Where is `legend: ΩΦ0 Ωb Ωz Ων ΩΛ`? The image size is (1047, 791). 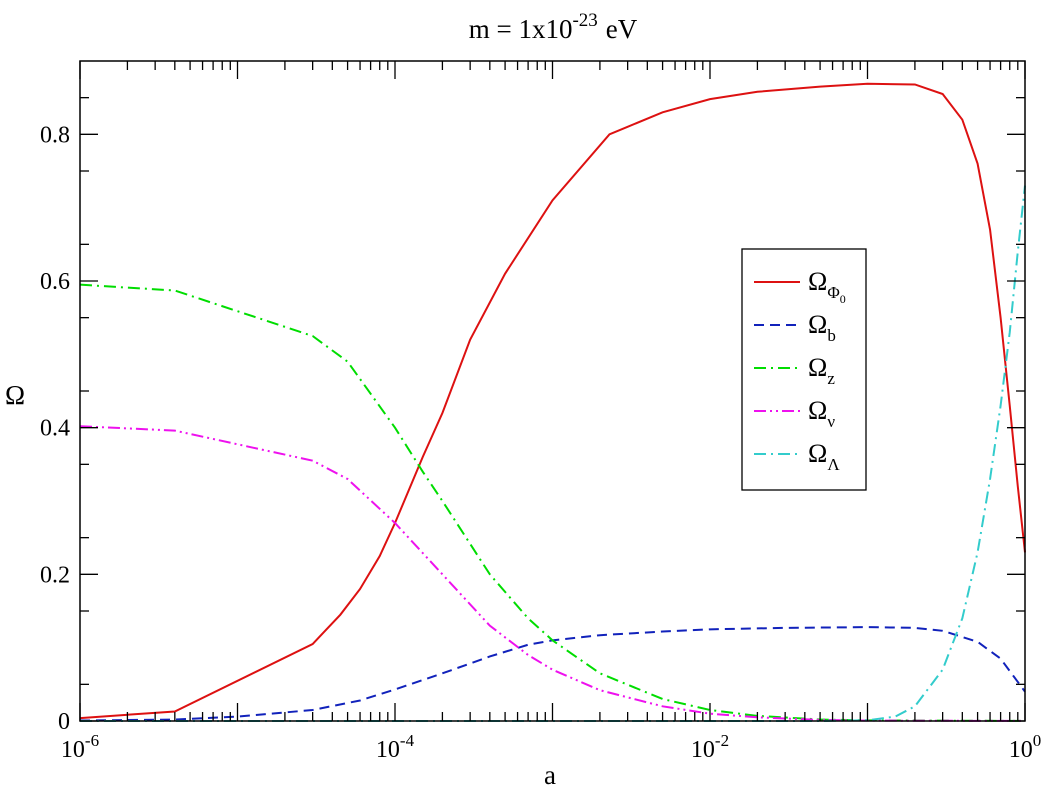
legend: ΩΦ0 Ωb Ωz Ων ΩΛ is located at coordinates (804, 369).